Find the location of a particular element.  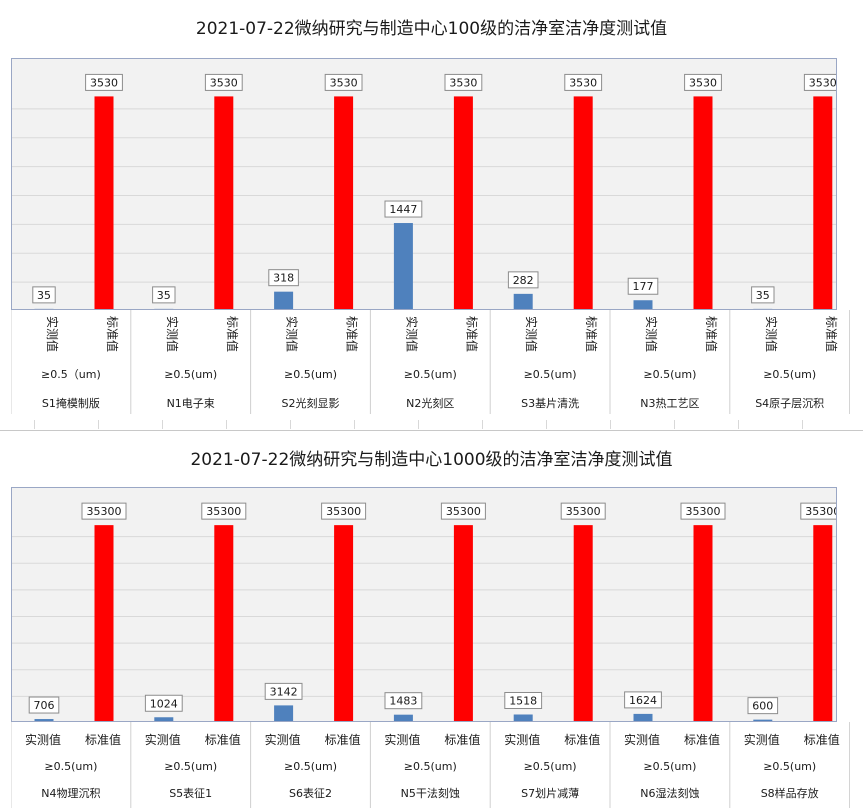

svg-text: 706 is located at coordinates (44, 705).